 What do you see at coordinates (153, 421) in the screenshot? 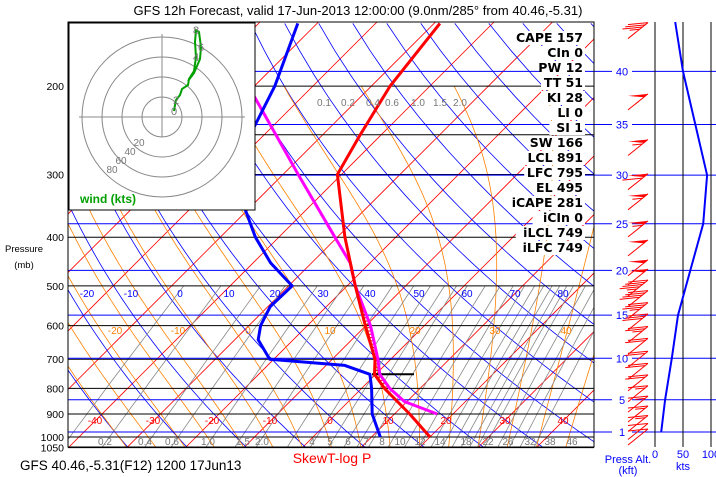
I see `isotherm-label: -30` at bounding box center [153, 421].